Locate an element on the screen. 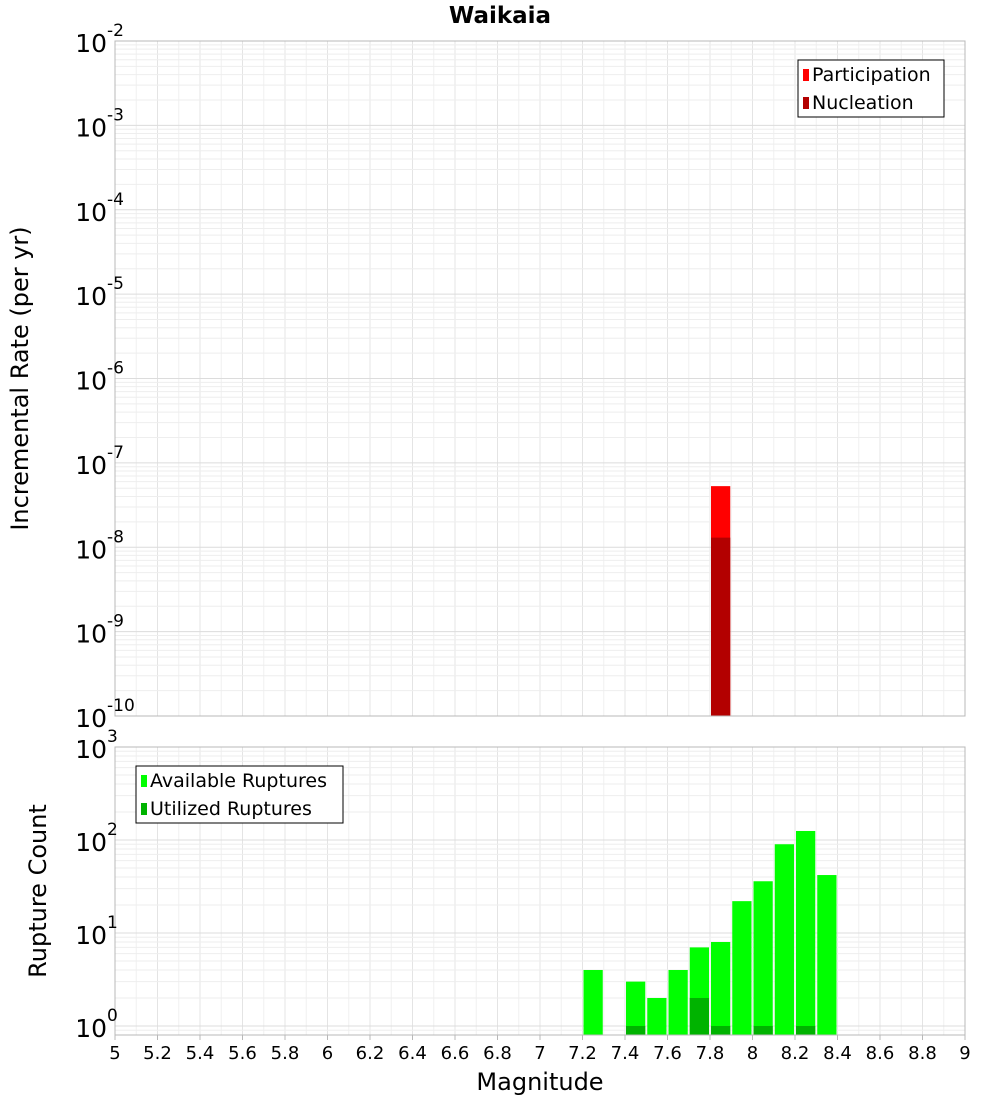  x-tick-label: 7.2 is located at coordinates (582, 1053).